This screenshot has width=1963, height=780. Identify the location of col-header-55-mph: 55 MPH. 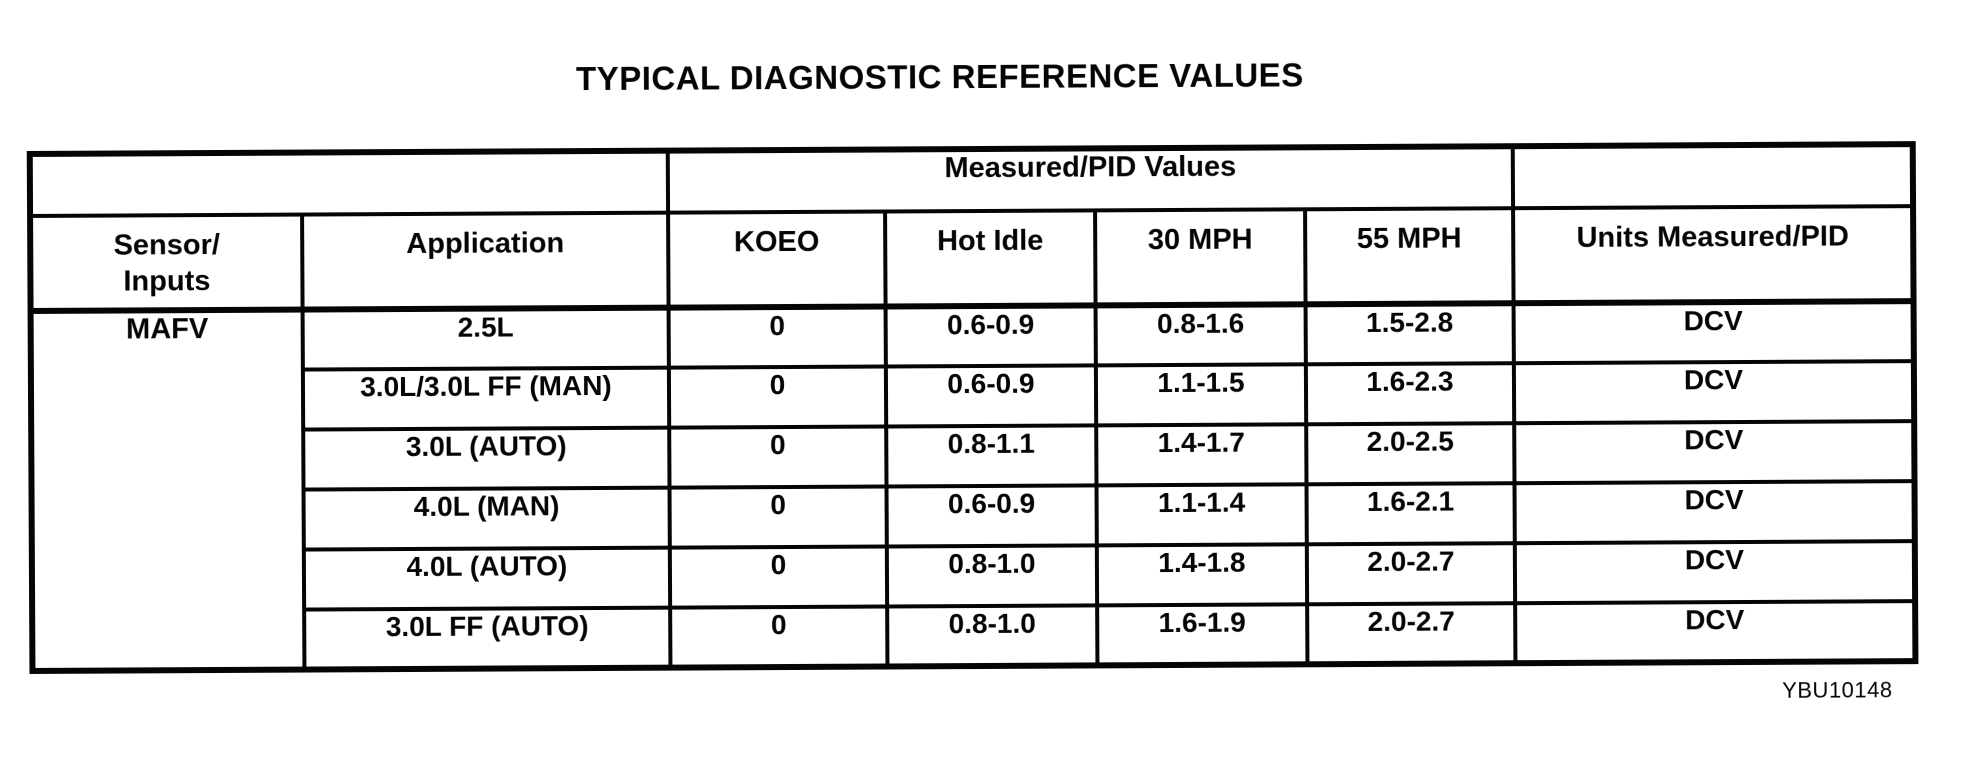
(1409, 256).